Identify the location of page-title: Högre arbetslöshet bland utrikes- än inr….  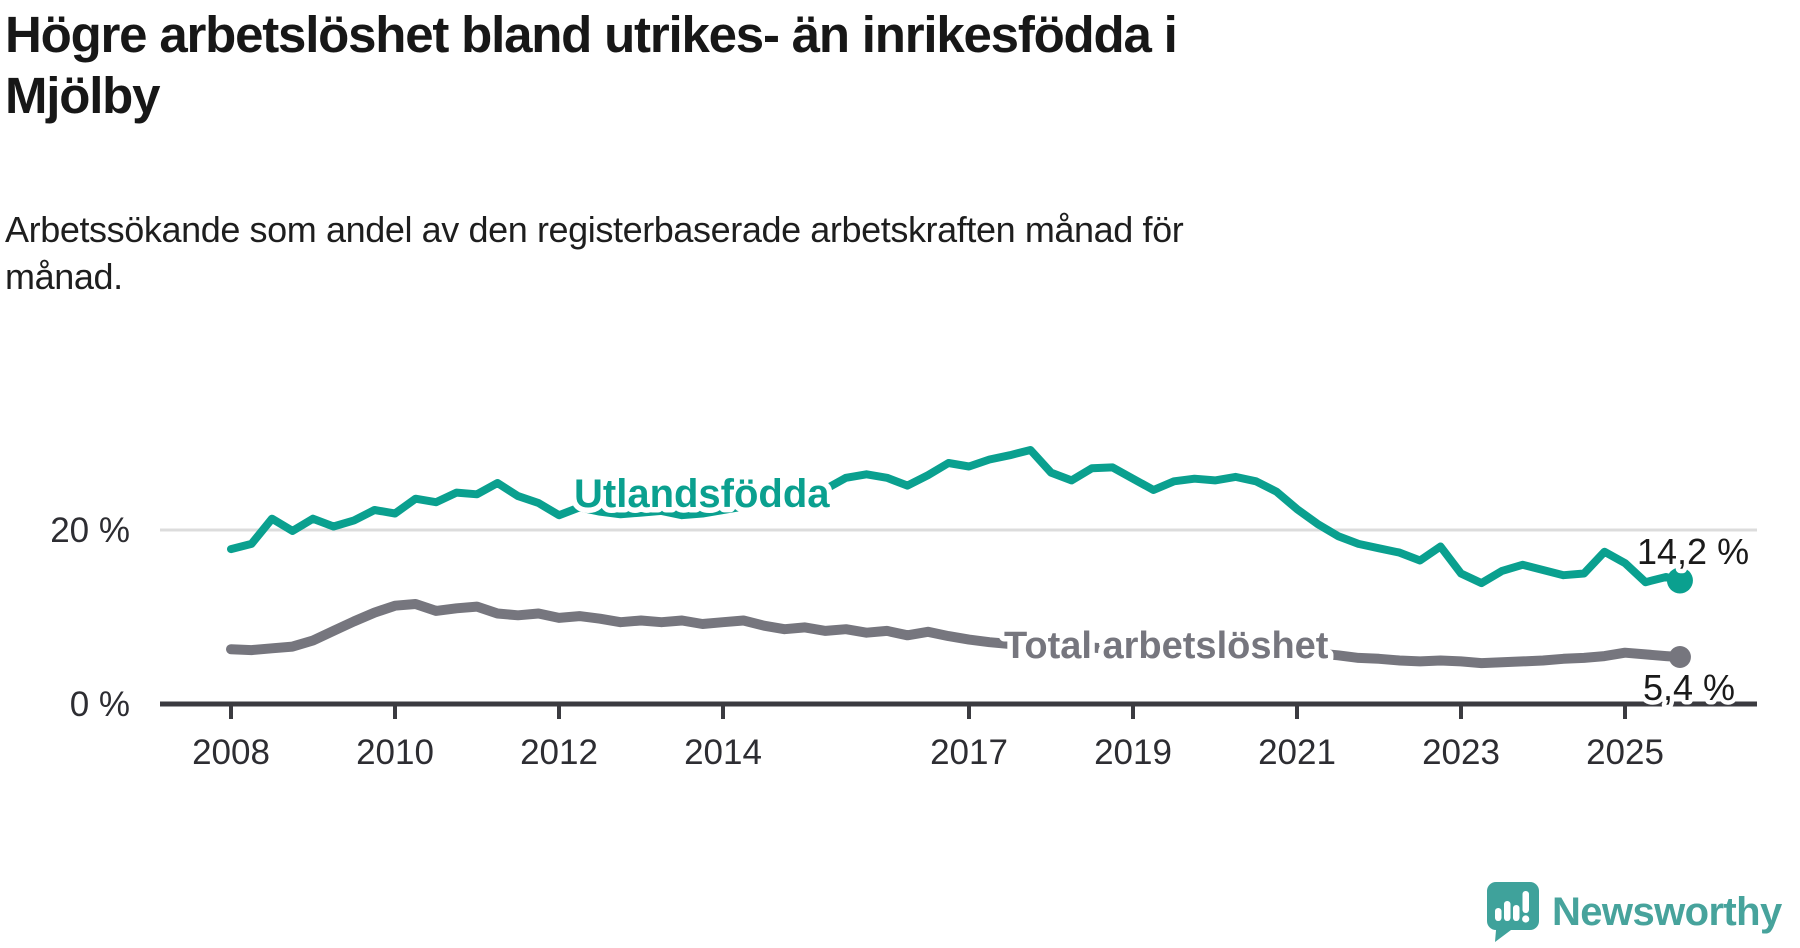
(591, 65).